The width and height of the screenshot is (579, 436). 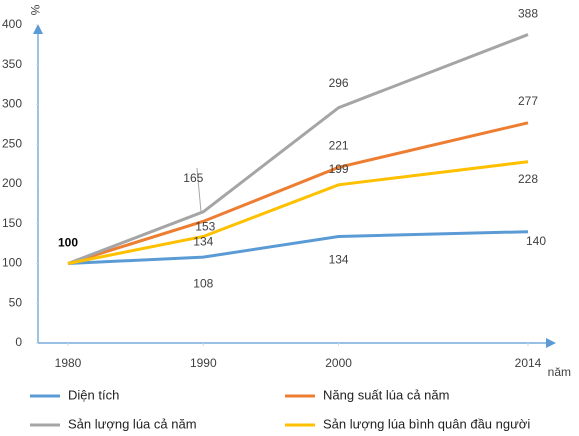 What do you see at coordinates (12, 183) in the screenshot?
I see `y-tick-label: 200` at bounding box center [12, 183].